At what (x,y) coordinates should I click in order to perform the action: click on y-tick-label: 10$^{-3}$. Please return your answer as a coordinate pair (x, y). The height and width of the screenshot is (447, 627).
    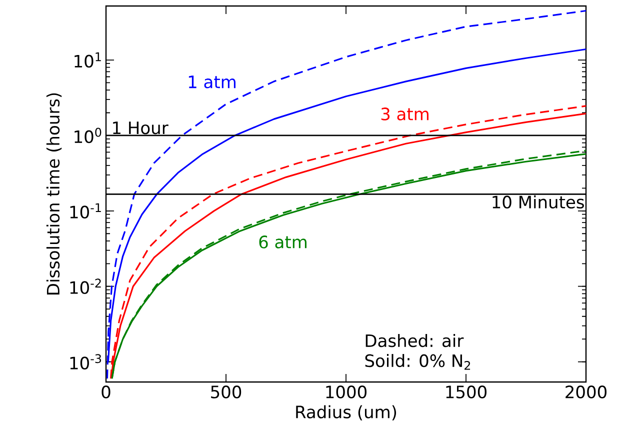
    Looking at the image, I should click on (86, 362).